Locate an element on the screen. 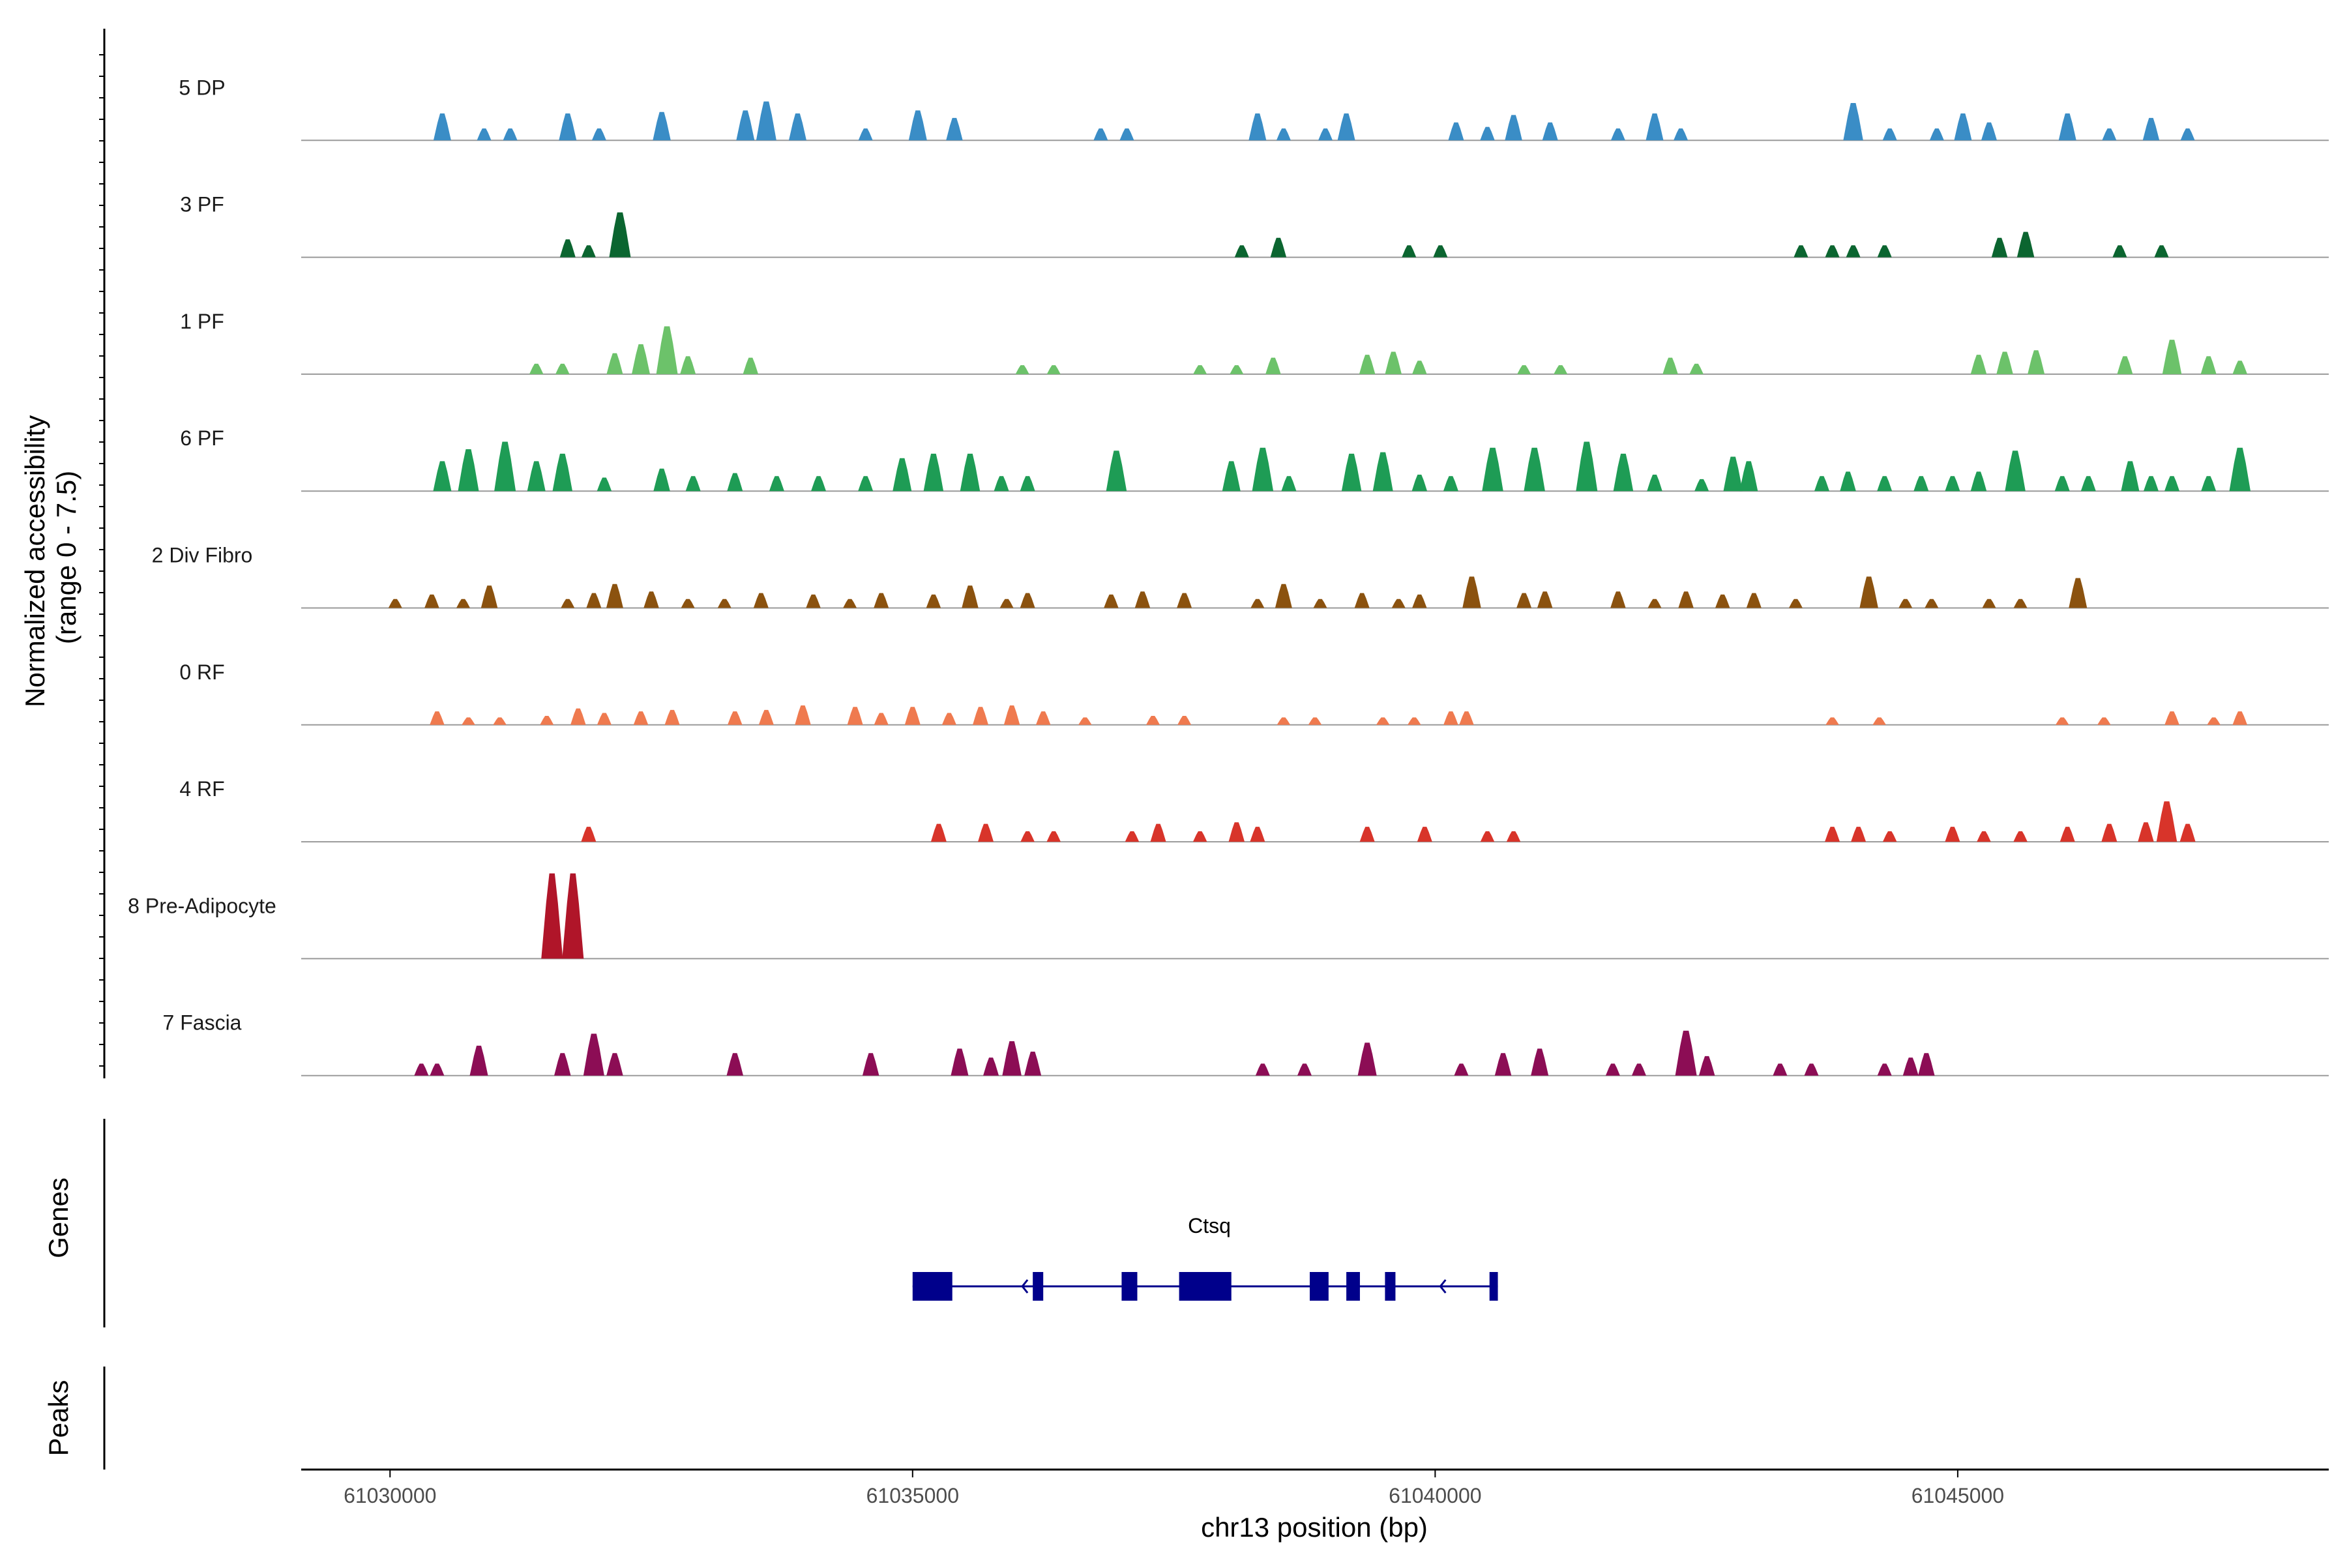 The width and height of the screenshot is (2347, 1568). strand-arrow is located at coordinates (1443, 1287).